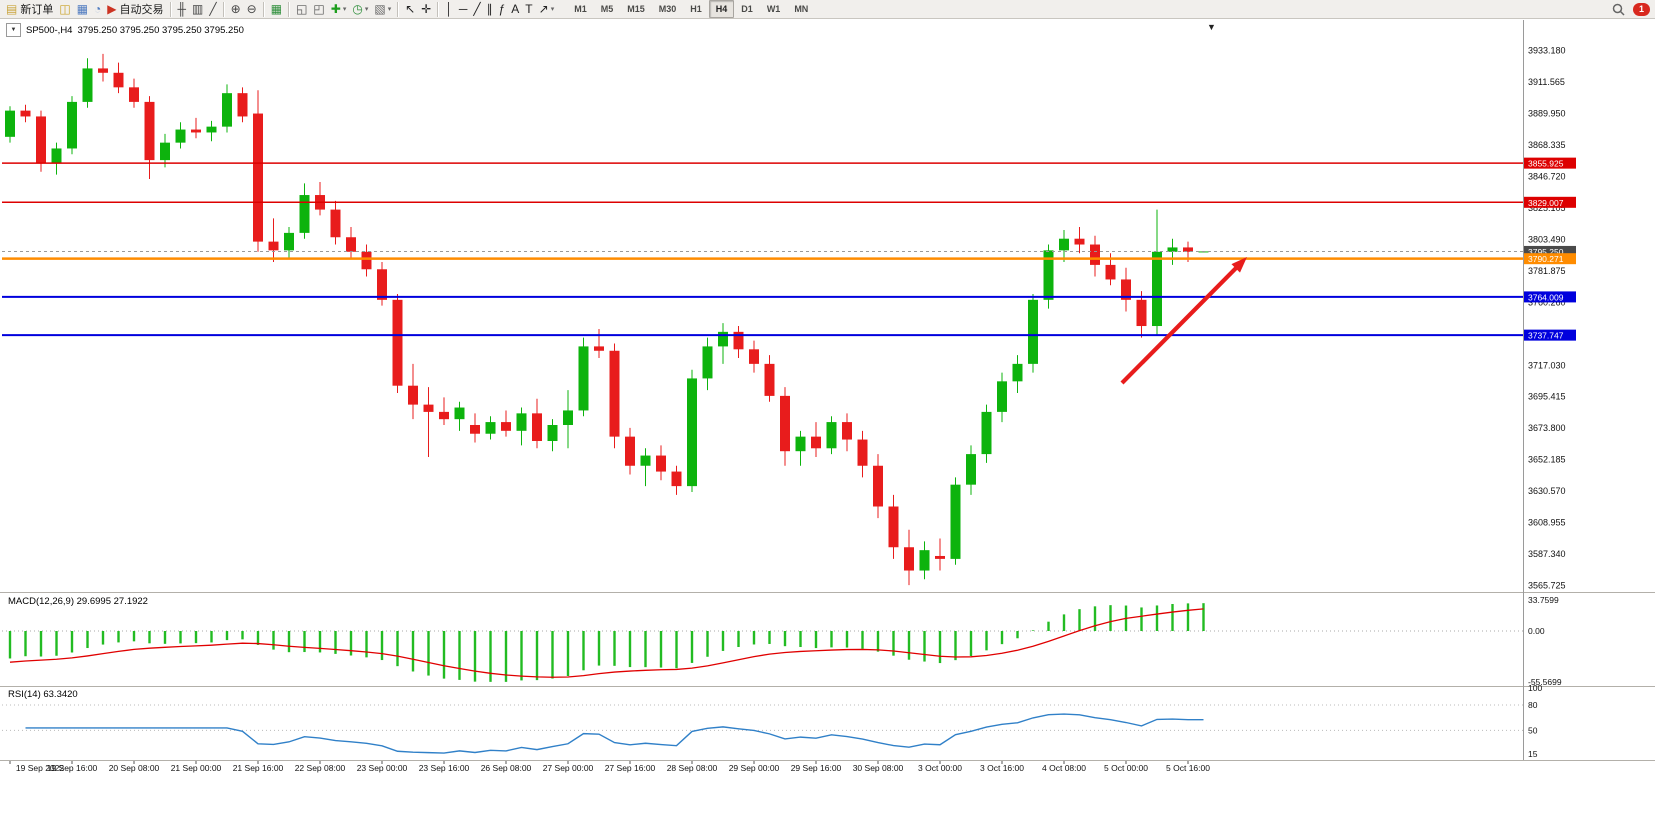  What do you see at coordinates (1547, 114) in the screenshot?
I see `svg-text: 3889.950` at bounding box center [1547, 114].